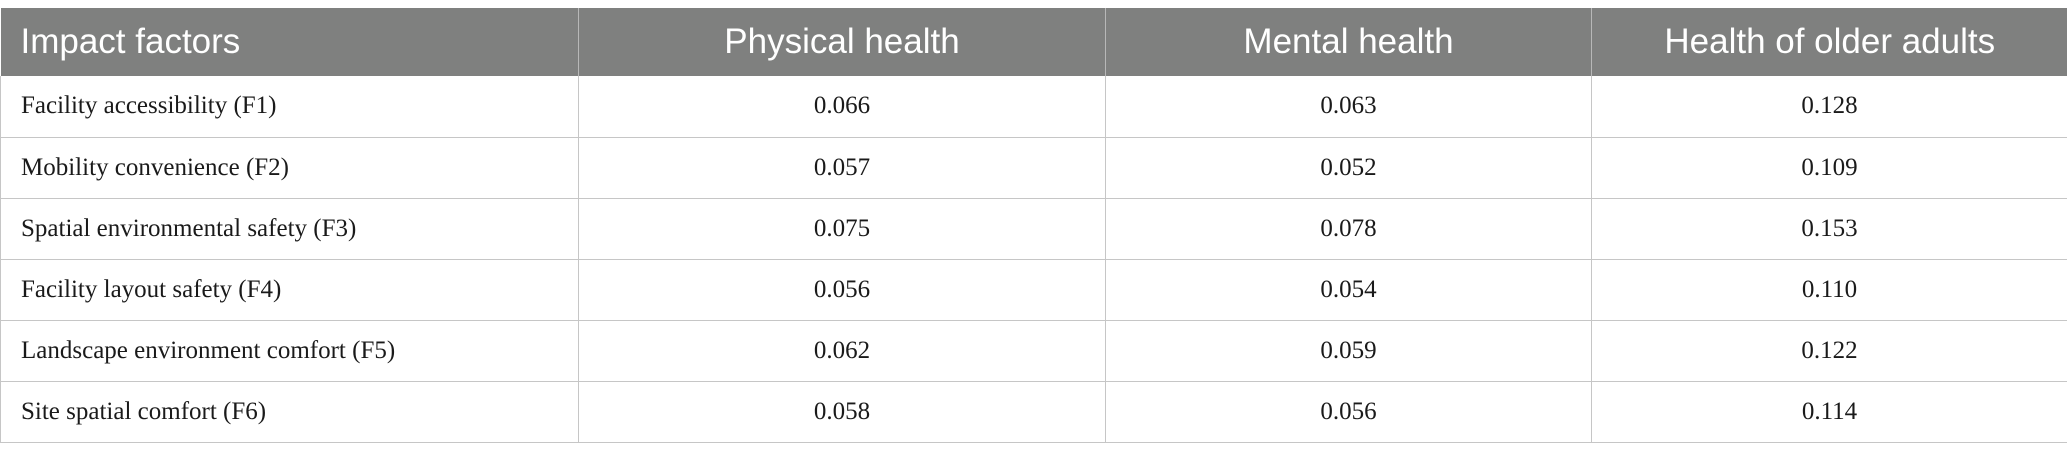  I want to click on older-adults-health-value: 0.122, so click(1829, 351).